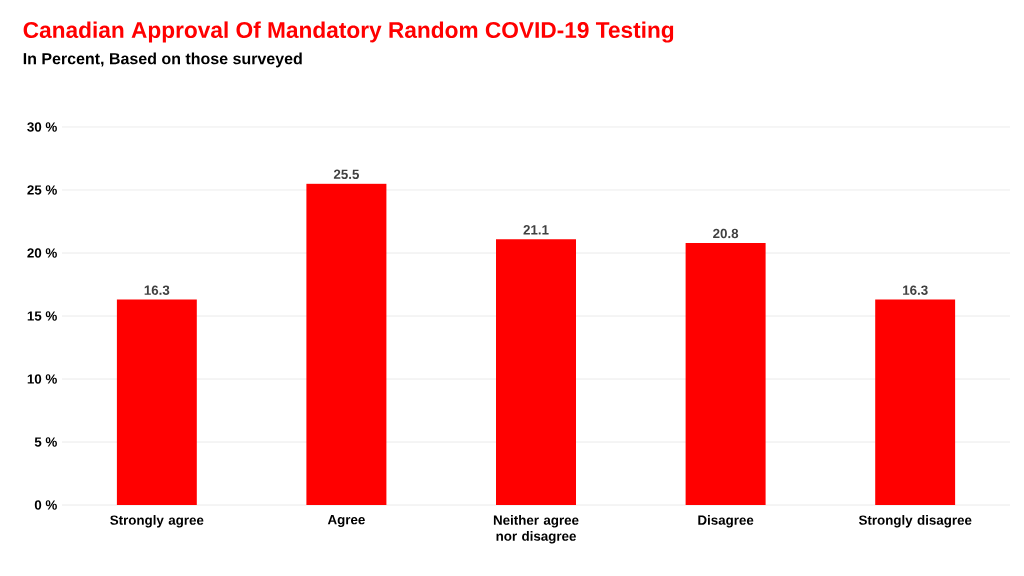 The image size is (1024, 576). Describe the element at coordinates (162, 60) in the screenshot. I see `chart-subtitle: In Percent, Based on those surveyed` at that location.